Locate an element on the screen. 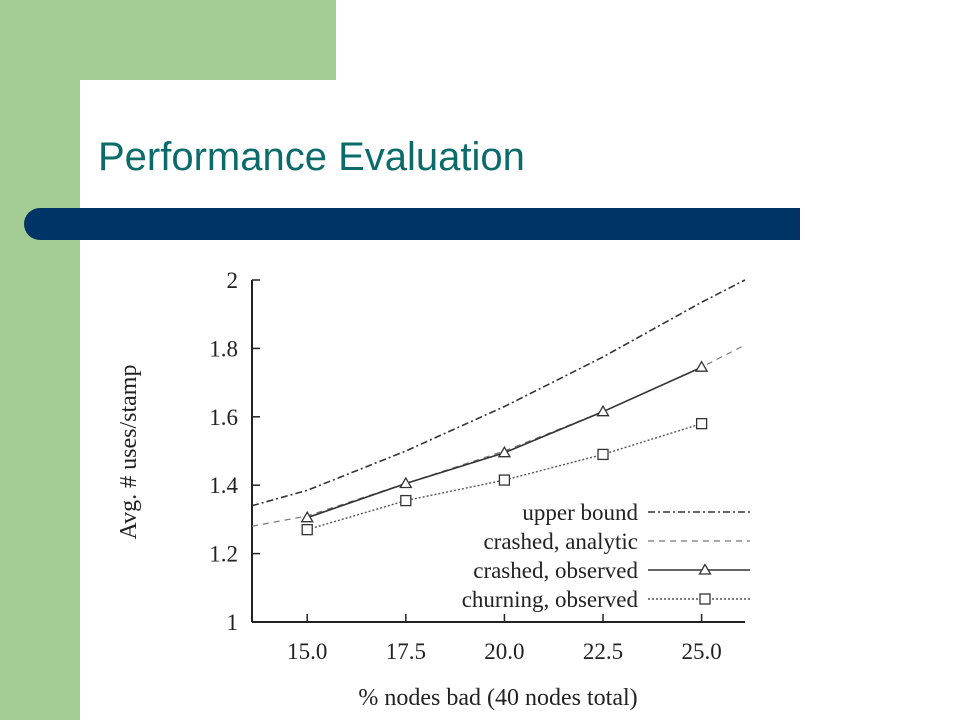 This screenshot has height=720, width=960. y-axis-label: Avg. # uses/stamp is located at coordinates (129, 452).